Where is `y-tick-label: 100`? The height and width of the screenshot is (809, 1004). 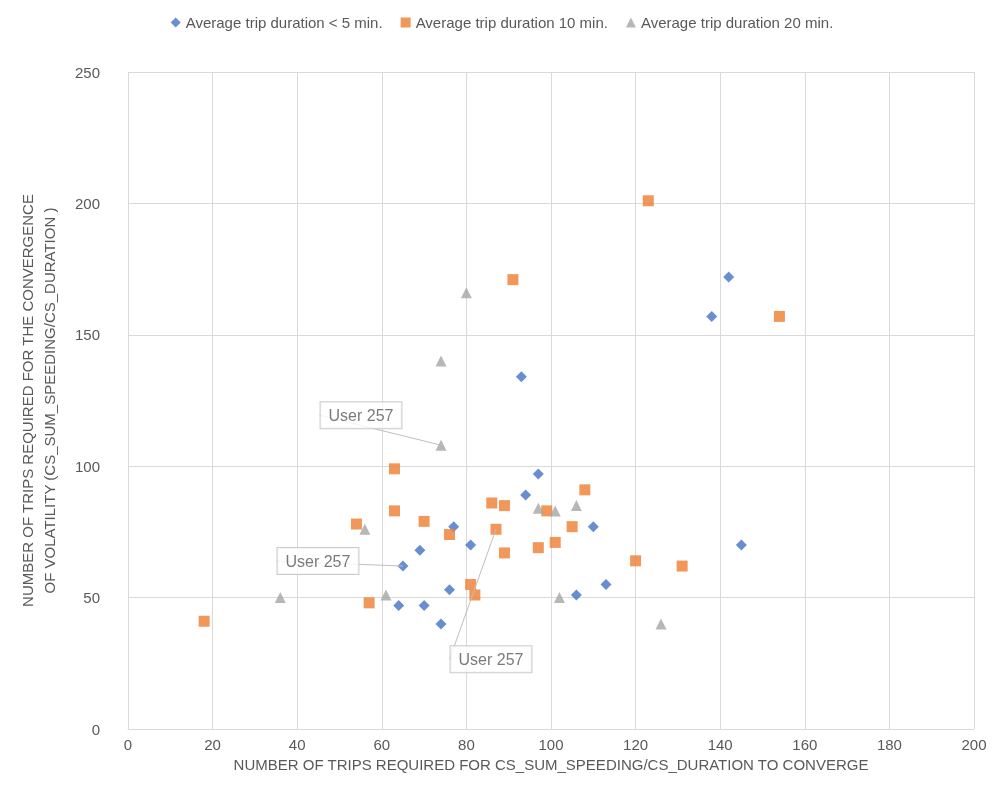
y-tick-label: 100 is located at coordinates (87, 466).